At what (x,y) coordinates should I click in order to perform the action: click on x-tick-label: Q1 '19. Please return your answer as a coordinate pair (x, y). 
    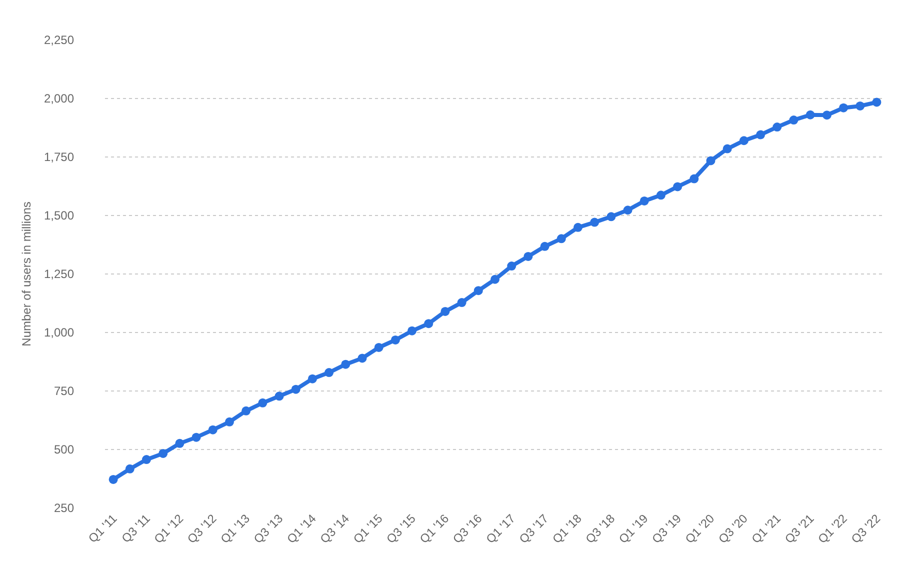
    Looking at the image, I should click on (633, 528).